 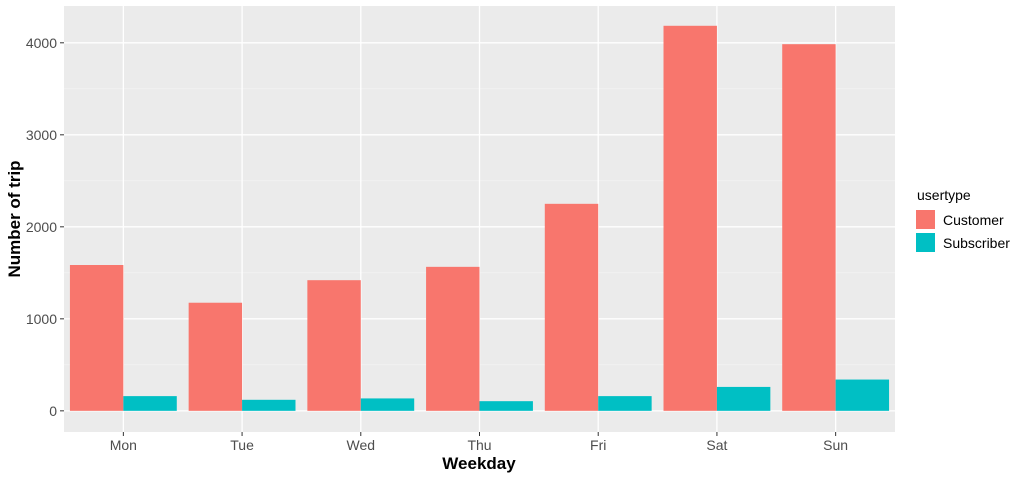 What do you see at coordinates (479, 463) in the screenshot?
I see `x-axis-title: Weekday` at bounding box center [479, 463].